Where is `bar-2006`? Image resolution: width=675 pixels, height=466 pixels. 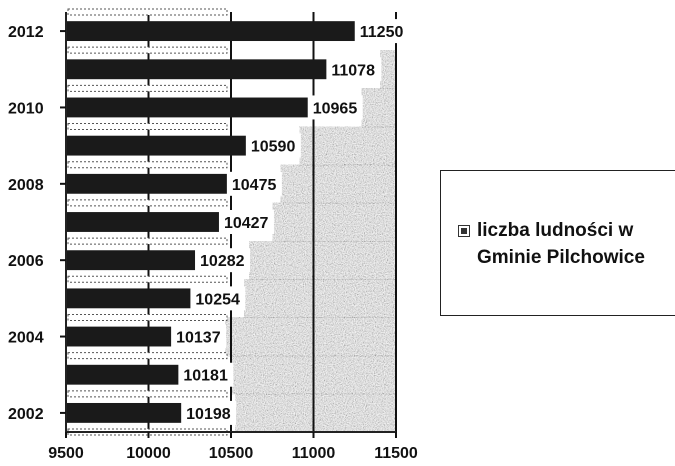 bar-2006 is located at coordinates (131, 260).